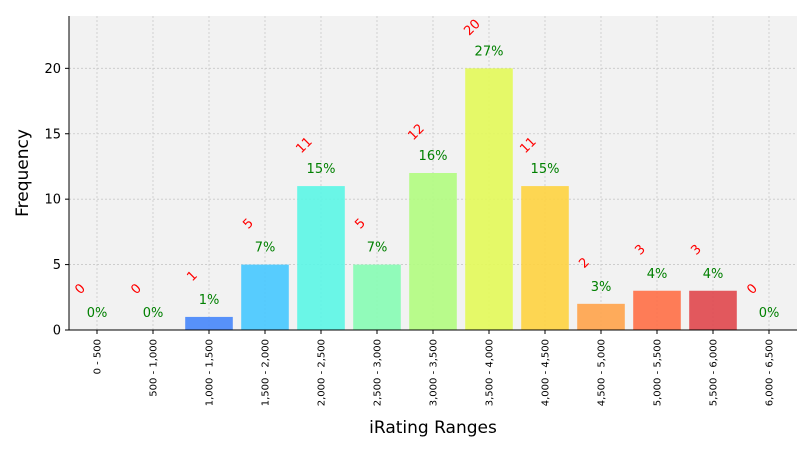 Image resolution: width=810 pixels, height=450 pixels. Describe the element at coordinates (210, 372) in the screenshot. I see `x-tick-label: 1,000 - 1,500` at that location.